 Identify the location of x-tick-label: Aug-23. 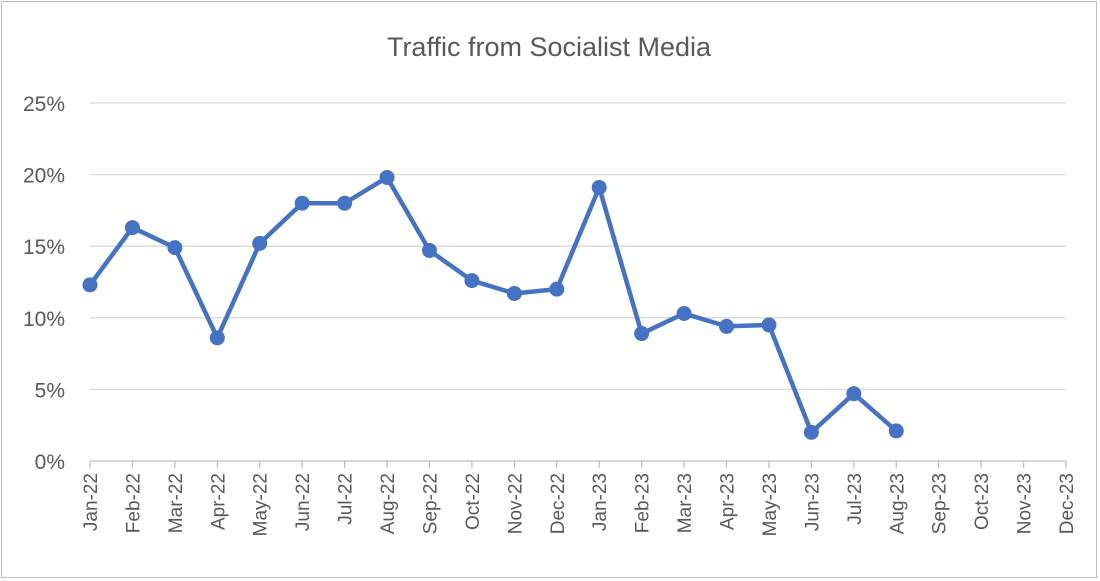
(897, 503).